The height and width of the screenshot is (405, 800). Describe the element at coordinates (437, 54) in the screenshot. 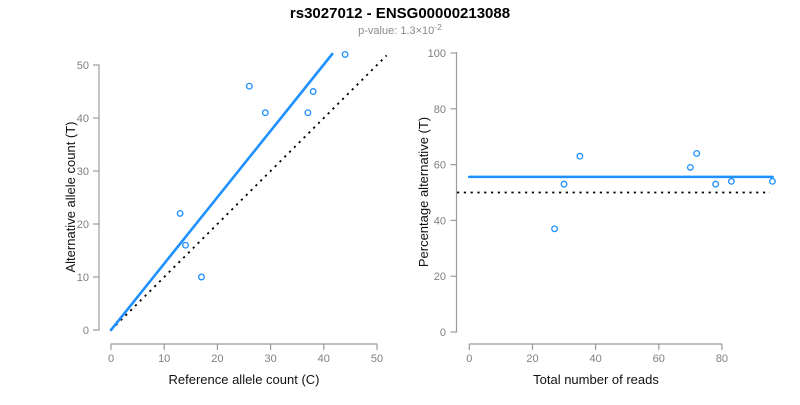

I see `y-tick-label: 100` at that location.